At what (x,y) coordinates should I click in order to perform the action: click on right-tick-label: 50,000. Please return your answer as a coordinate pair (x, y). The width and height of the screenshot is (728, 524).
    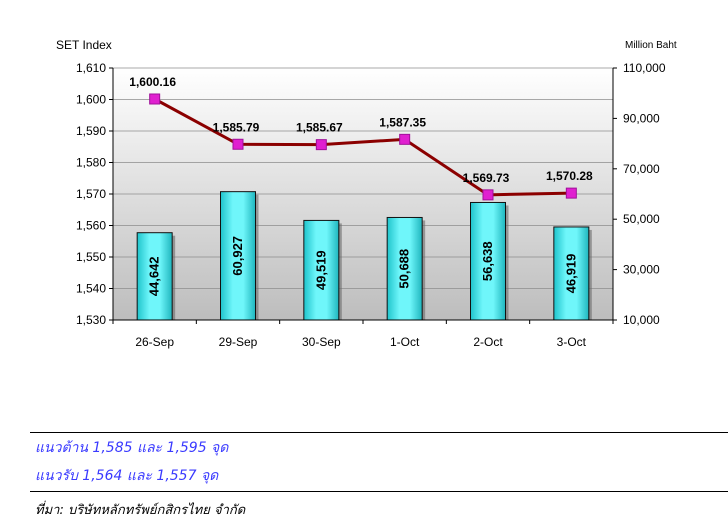
    Looking at the image, I should click on (641, 219).